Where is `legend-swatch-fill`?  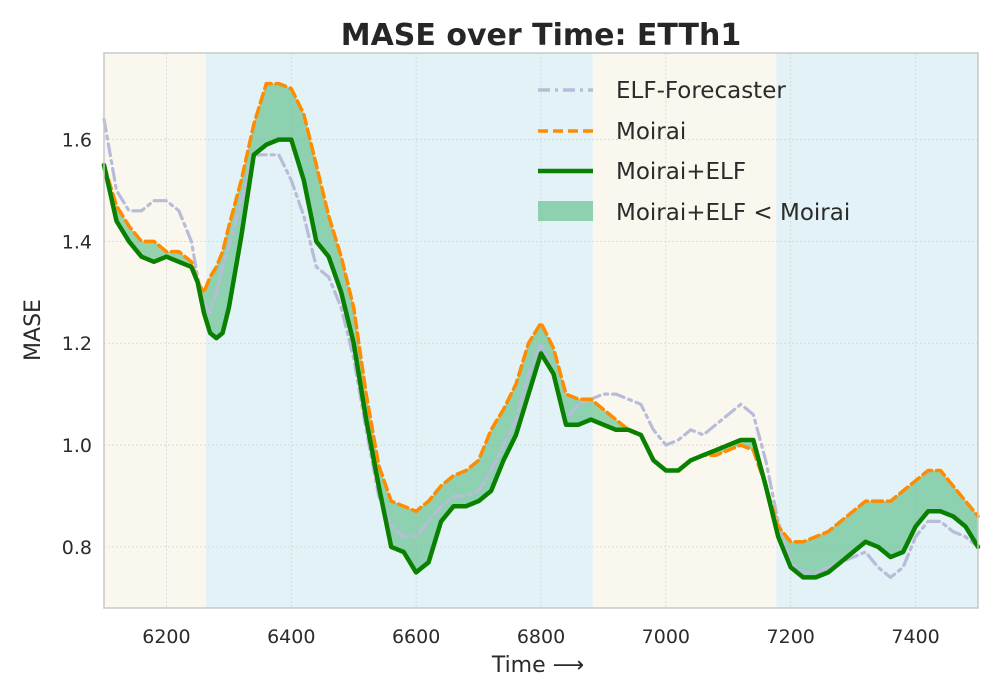 legend-swatch-fill is located at coordinates (565, 211).